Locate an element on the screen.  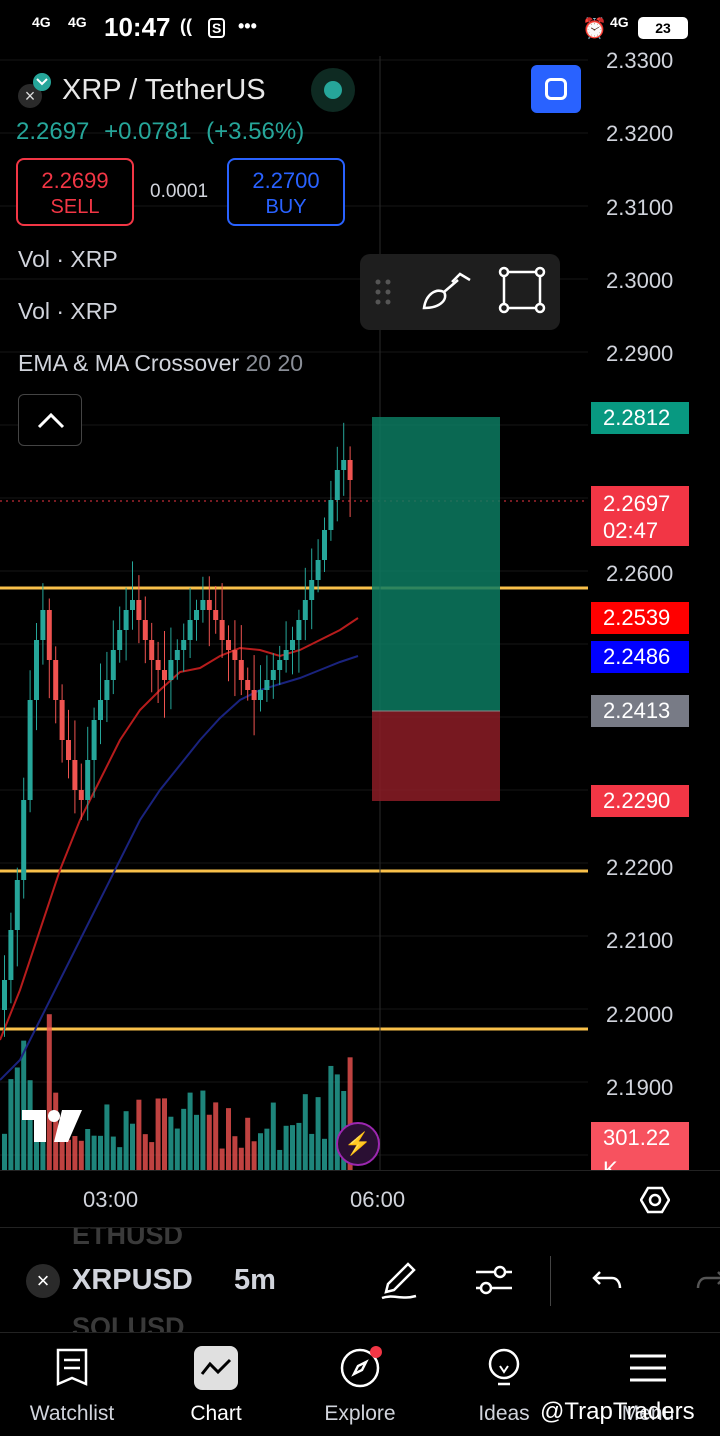
next-symbol: SOLUSD is located at coordinates (128, 1322).